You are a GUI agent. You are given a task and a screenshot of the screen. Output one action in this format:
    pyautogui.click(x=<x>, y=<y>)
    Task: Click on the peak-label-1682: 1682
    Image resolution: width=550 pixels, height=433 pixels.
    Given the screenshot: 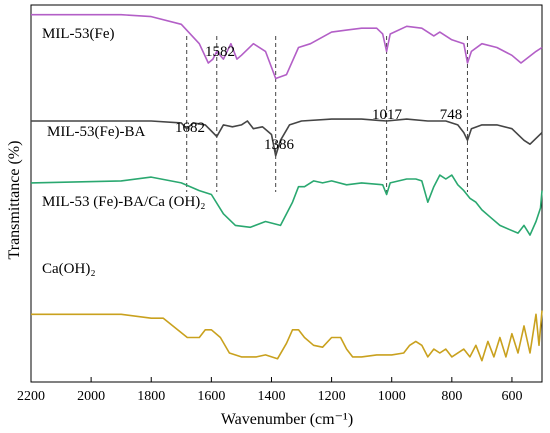 What is the action you would take?
    pyautogui.click(x=190, y=128)
    